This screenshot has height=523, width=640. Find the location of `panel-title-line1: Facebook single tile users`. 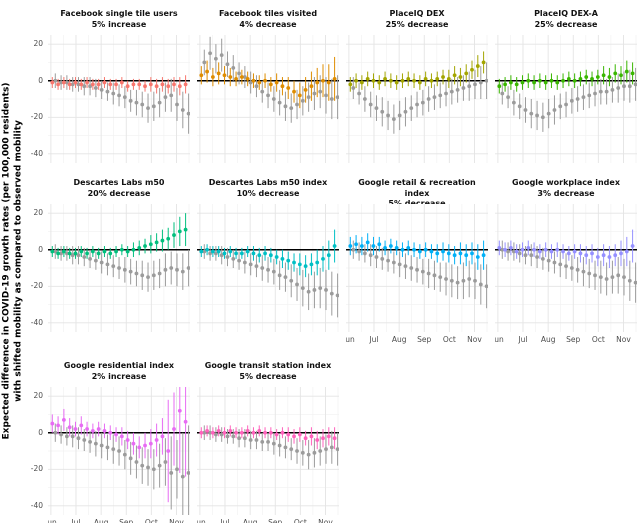

panel-title-line1: Facebook single tile users is located at coordinates (119, 13).